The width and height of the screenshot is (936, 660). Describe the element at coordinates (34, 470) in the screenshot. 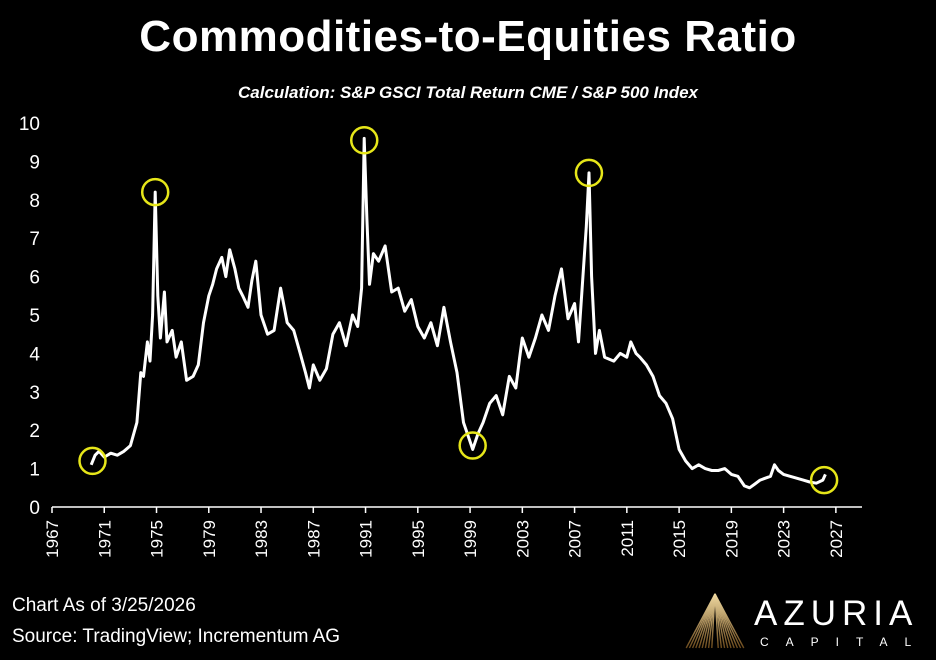

I see `y-tick-label: 1` at that location.